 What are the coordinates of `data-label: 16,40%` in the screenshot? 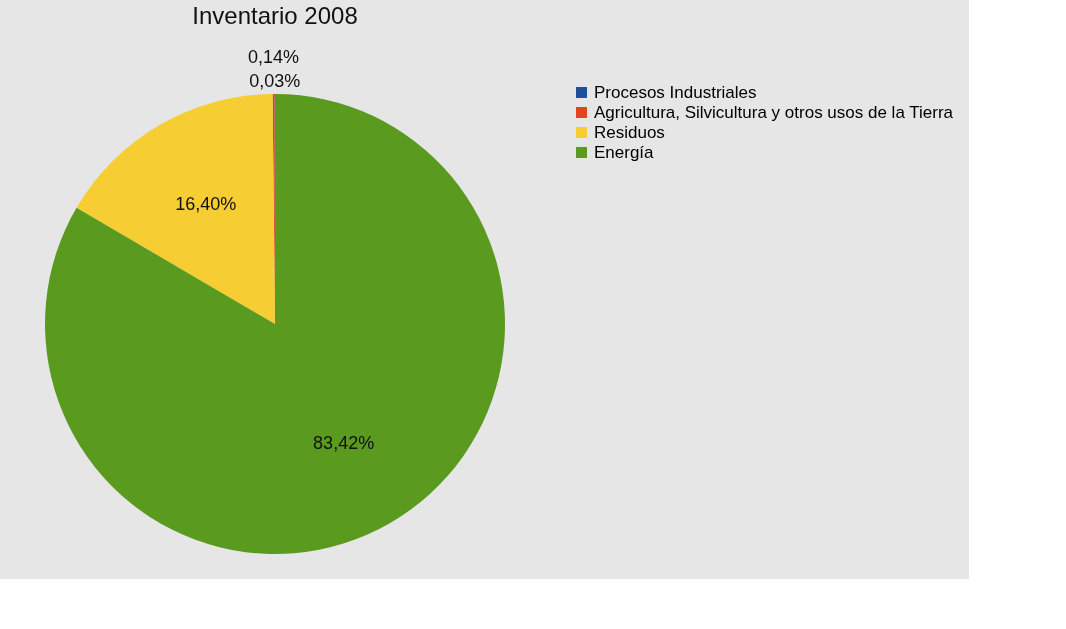 It's located at (206, 203).